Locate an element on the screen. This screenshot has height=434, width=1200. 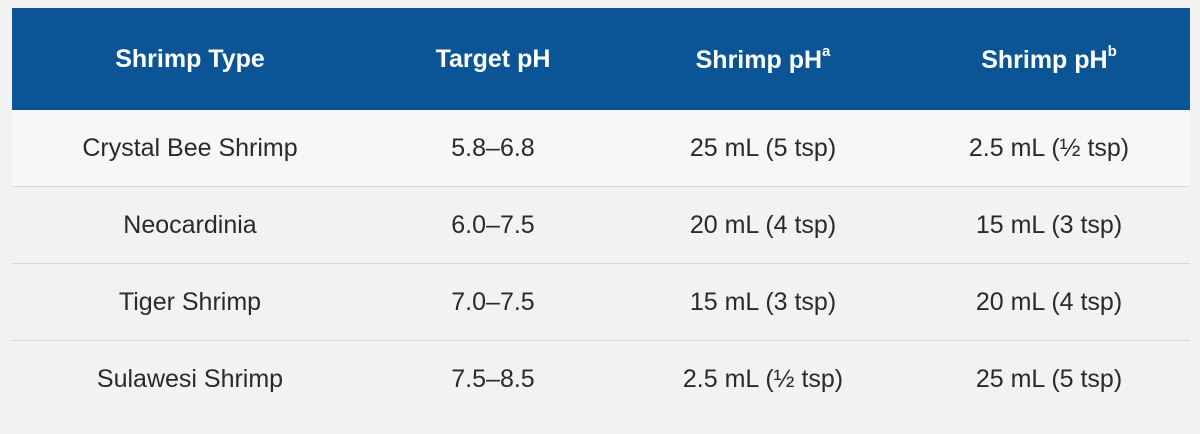
table-cell: Crystal Bee Shrimp is located at coordinates (190, 148).